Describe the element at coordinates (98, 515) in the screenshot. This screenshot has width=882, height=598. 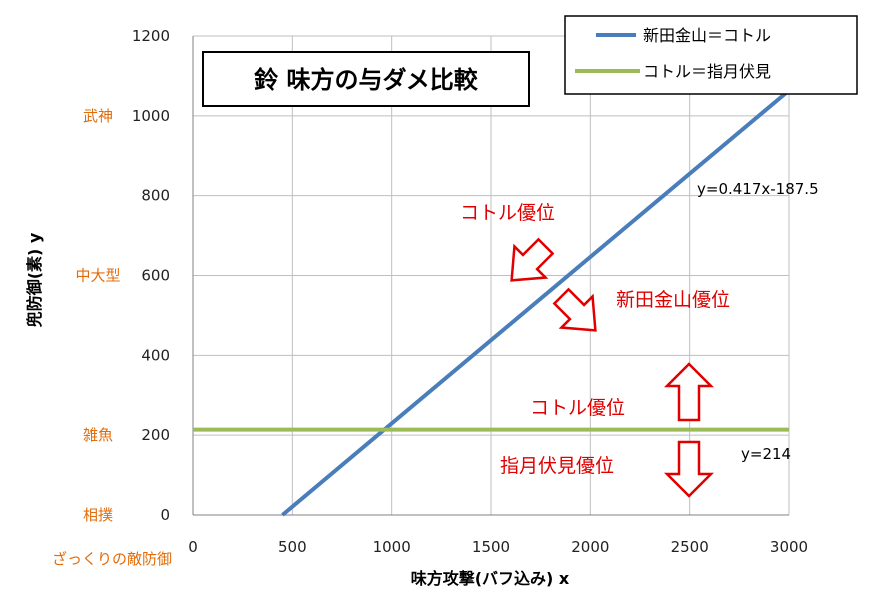
I see `y-category-label: 相撲` at that location.